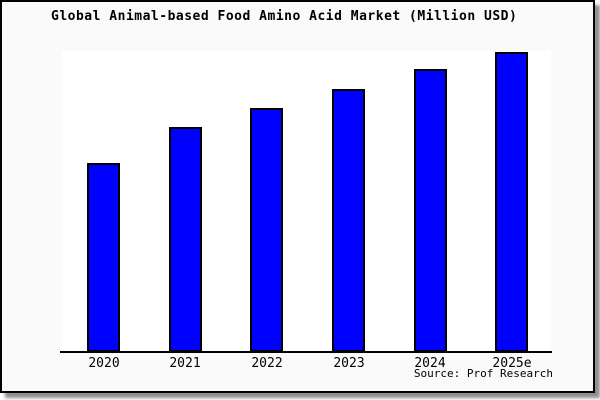 This screenshot has width=600, height=400. I want to click on bar-2022, so click(266, 230).